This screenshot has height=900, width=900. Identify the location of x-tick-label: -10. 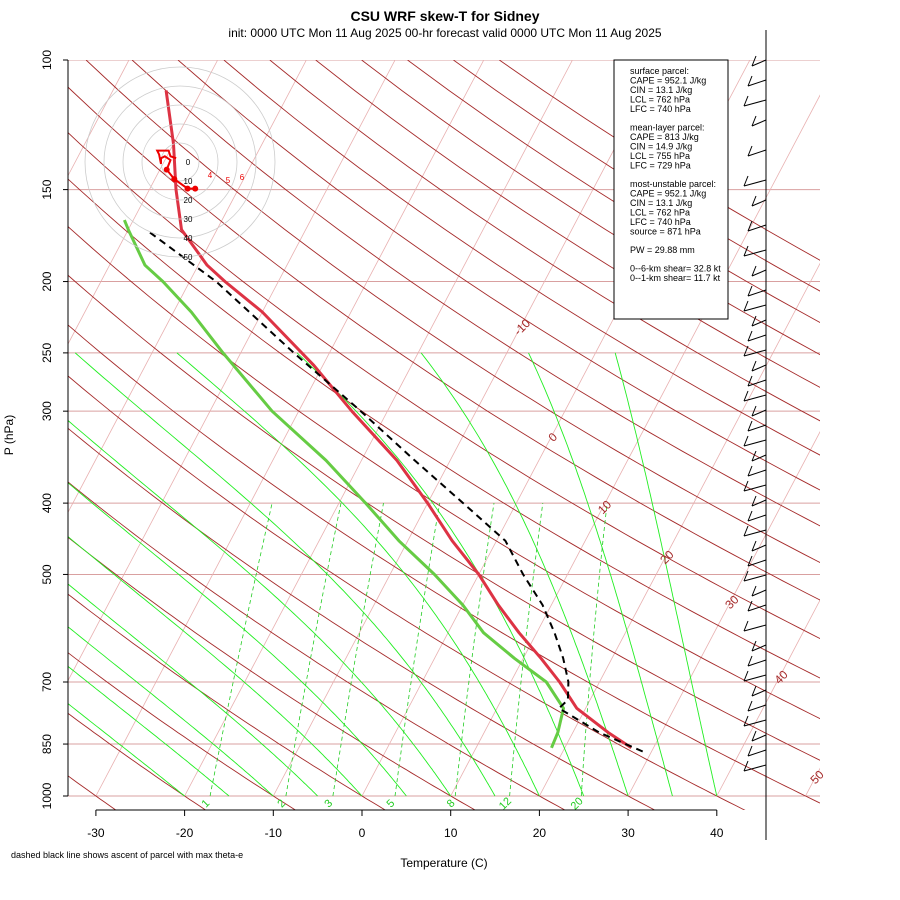
(274, 833).